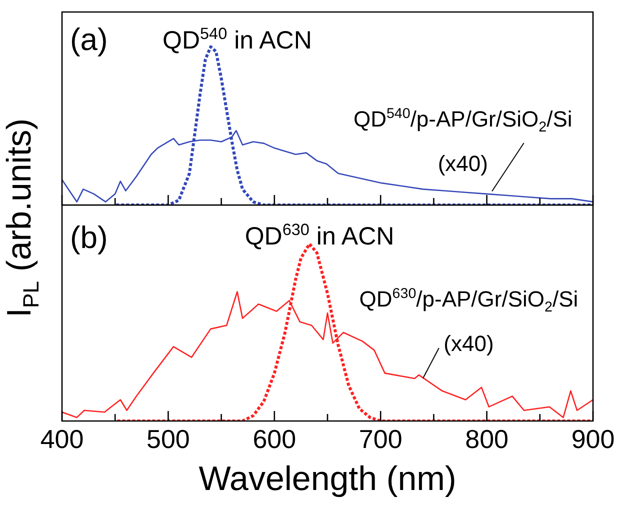 This screenshot has height=505, width=619. Describe the element at coordinates (89, 40) in the screenshot. I see `annotation: (a)` at that location.